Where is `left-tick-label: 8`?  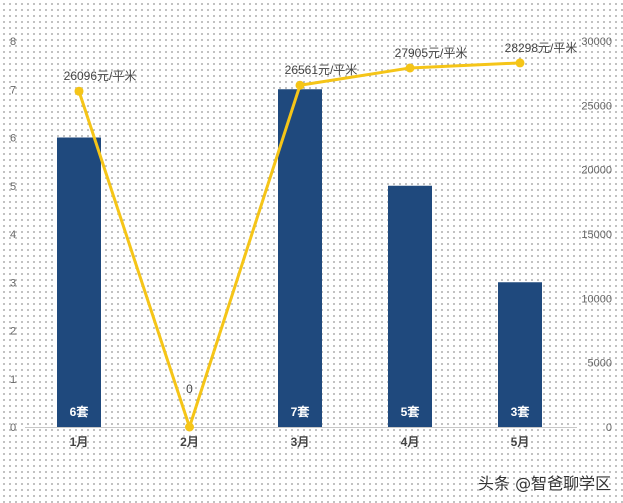
left-tick-label: 8 is located at coordinates (13, 42).